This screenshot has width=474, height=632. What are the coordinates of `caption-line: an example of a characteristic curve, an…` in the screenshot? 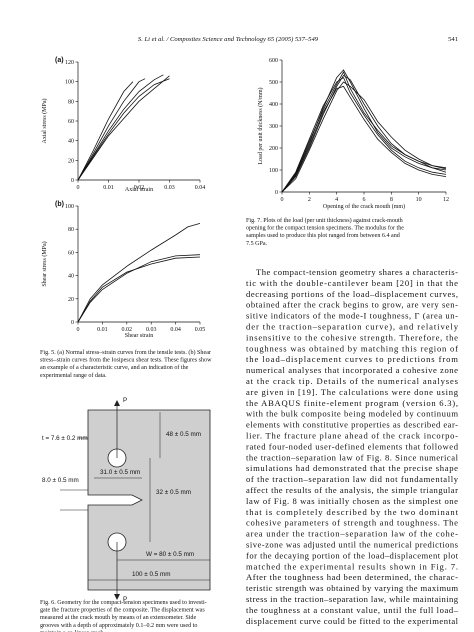 It's located at (114, 367).